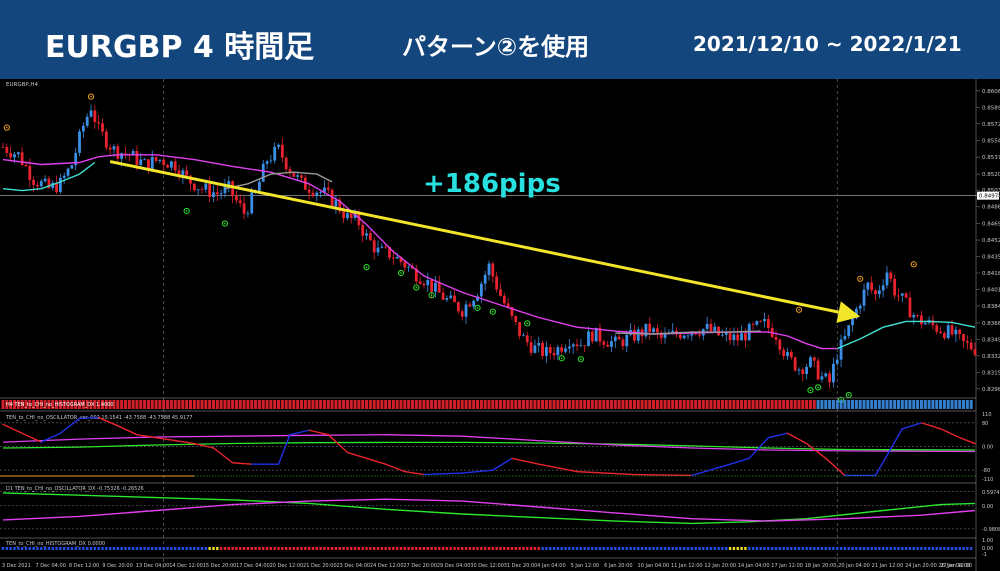 The image size is (1000, 571). I want to click on oscillator-tick-label: -80, so click(986, 471).